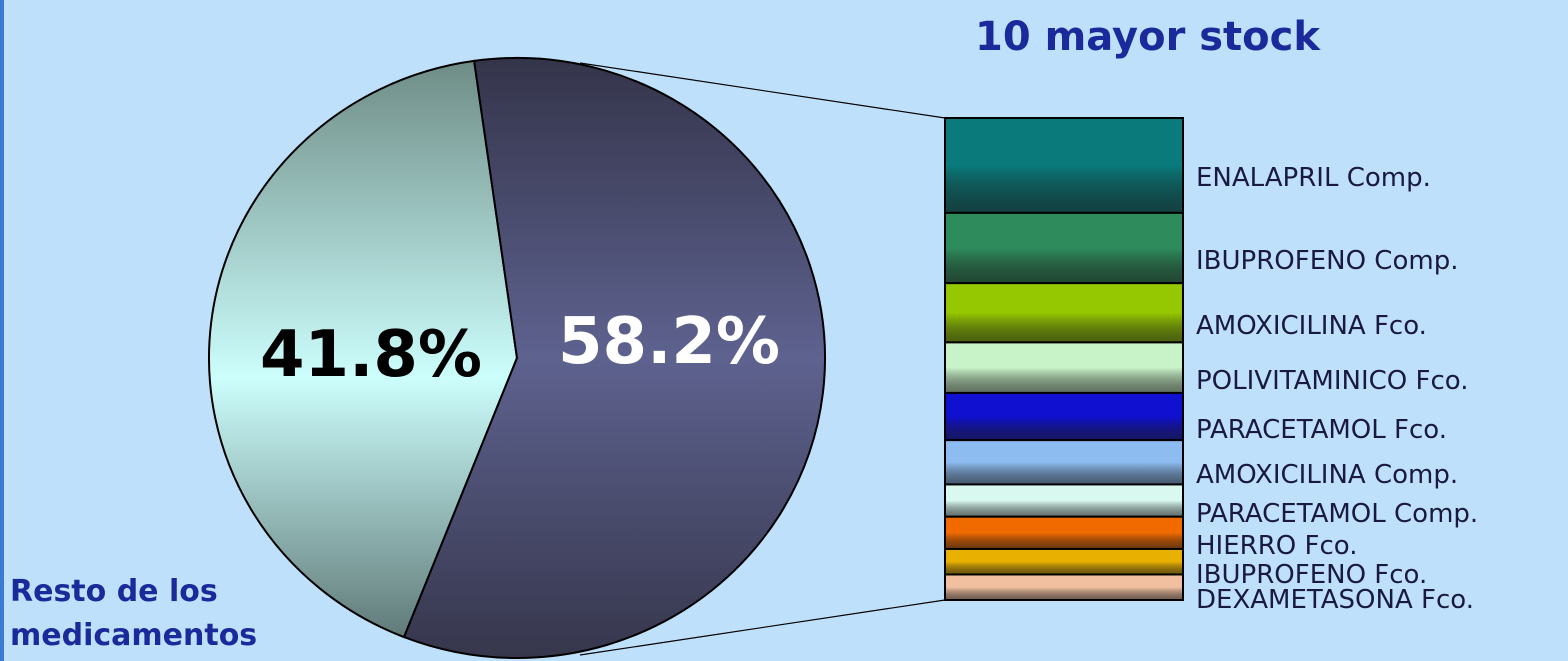  I want to click on legend-item-5: PARACETAMOL Fco., so click(1321, 429).